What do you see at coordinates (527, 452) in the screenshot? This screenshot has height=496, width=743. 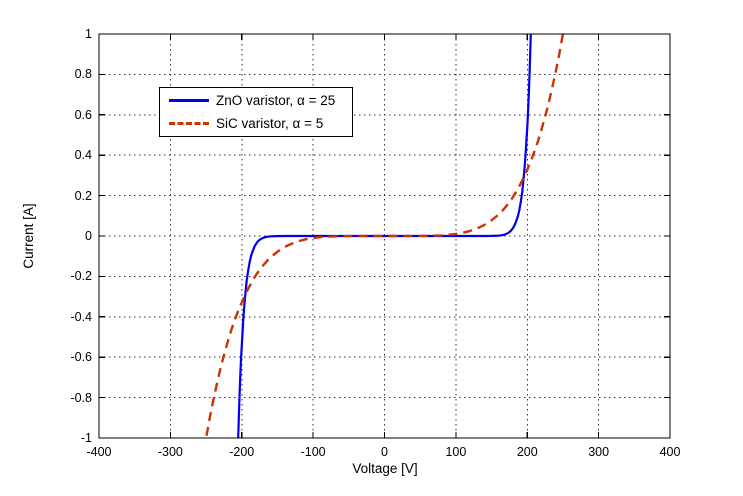 I see `x-tick-label: 200` at bounding box center [527, 452].